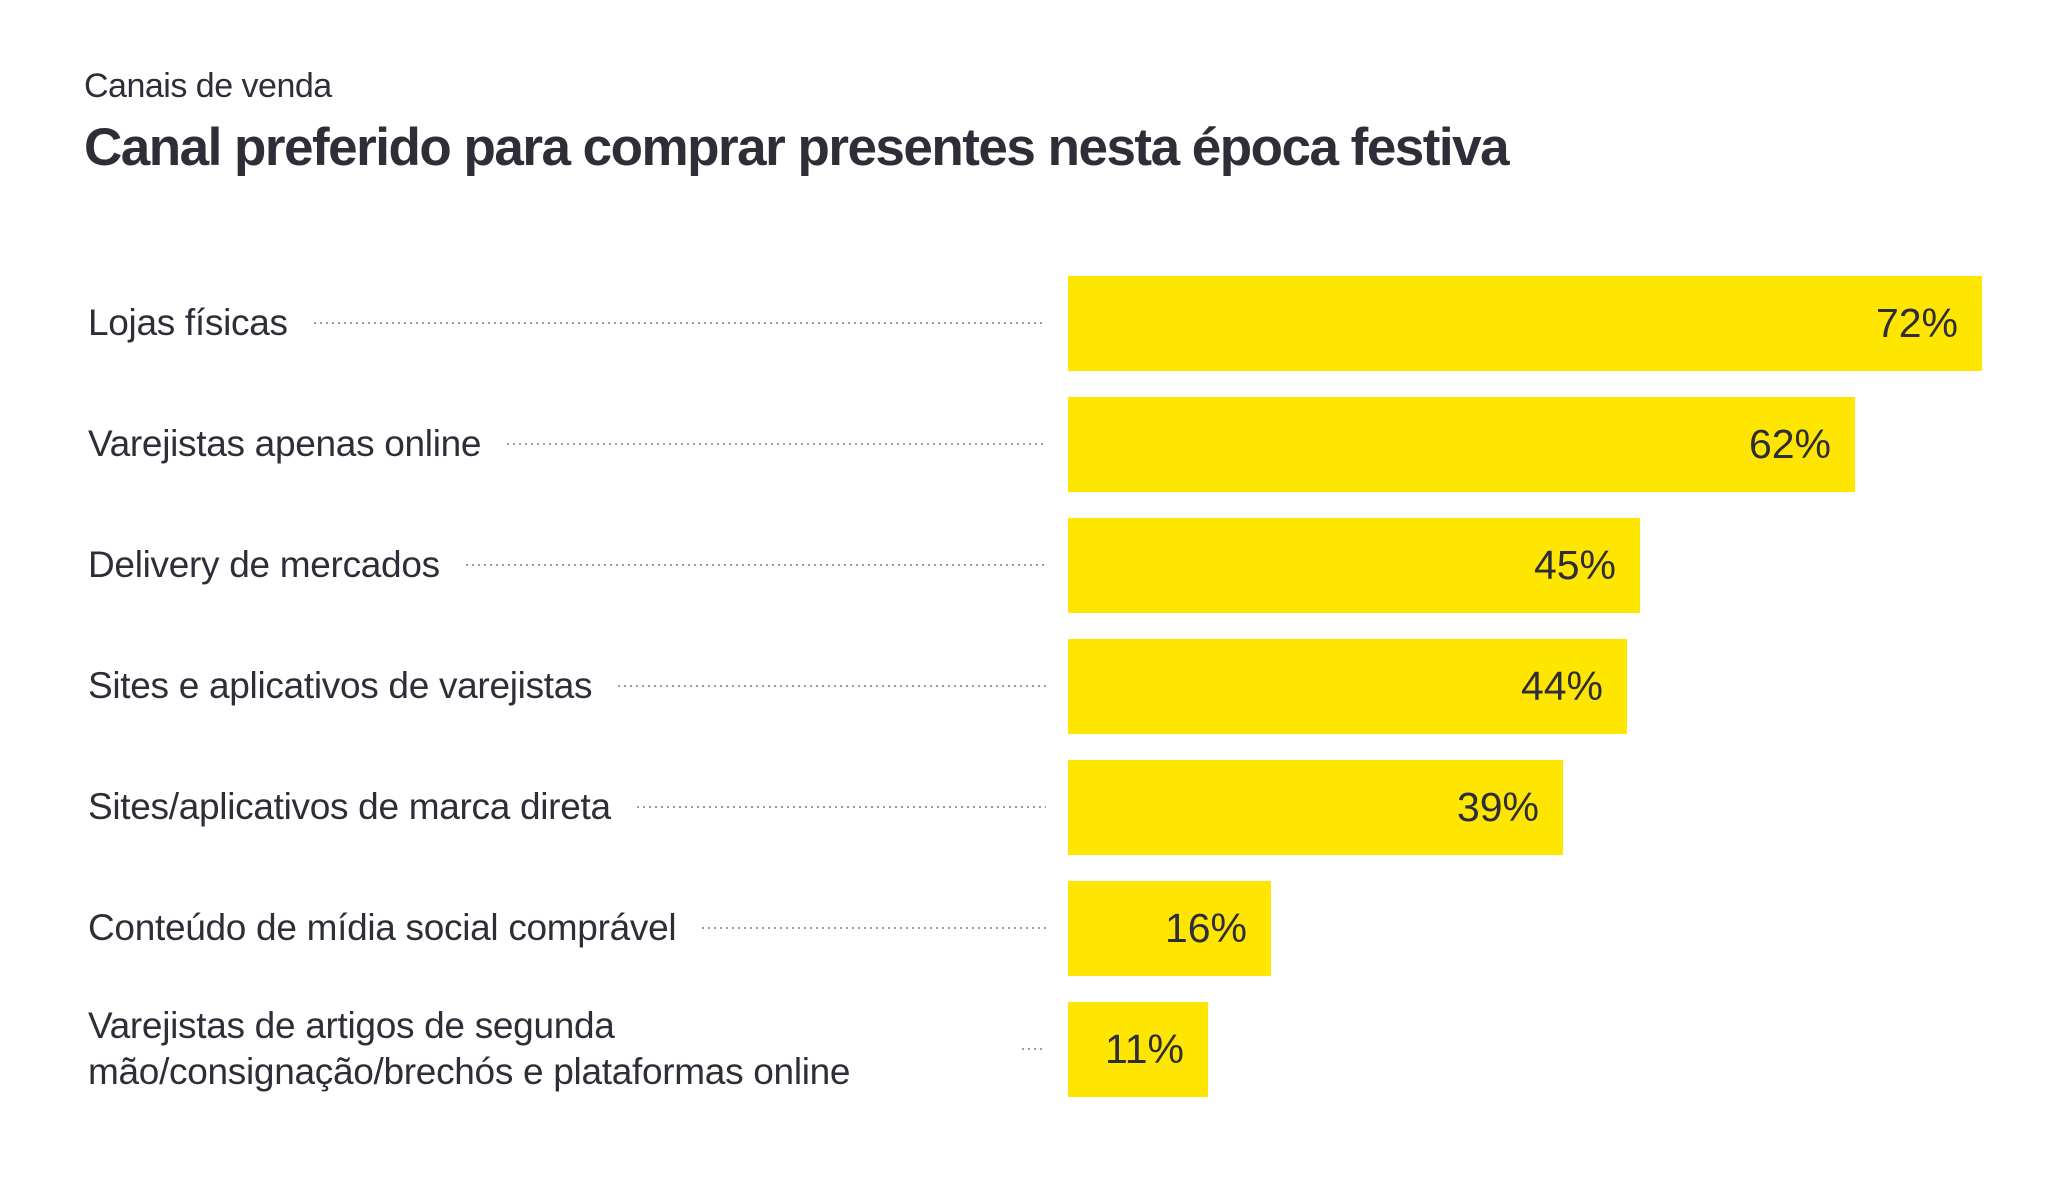  I want to click on category-label-cell: Sites e aplicativos de varejistas, so click(534, 686).